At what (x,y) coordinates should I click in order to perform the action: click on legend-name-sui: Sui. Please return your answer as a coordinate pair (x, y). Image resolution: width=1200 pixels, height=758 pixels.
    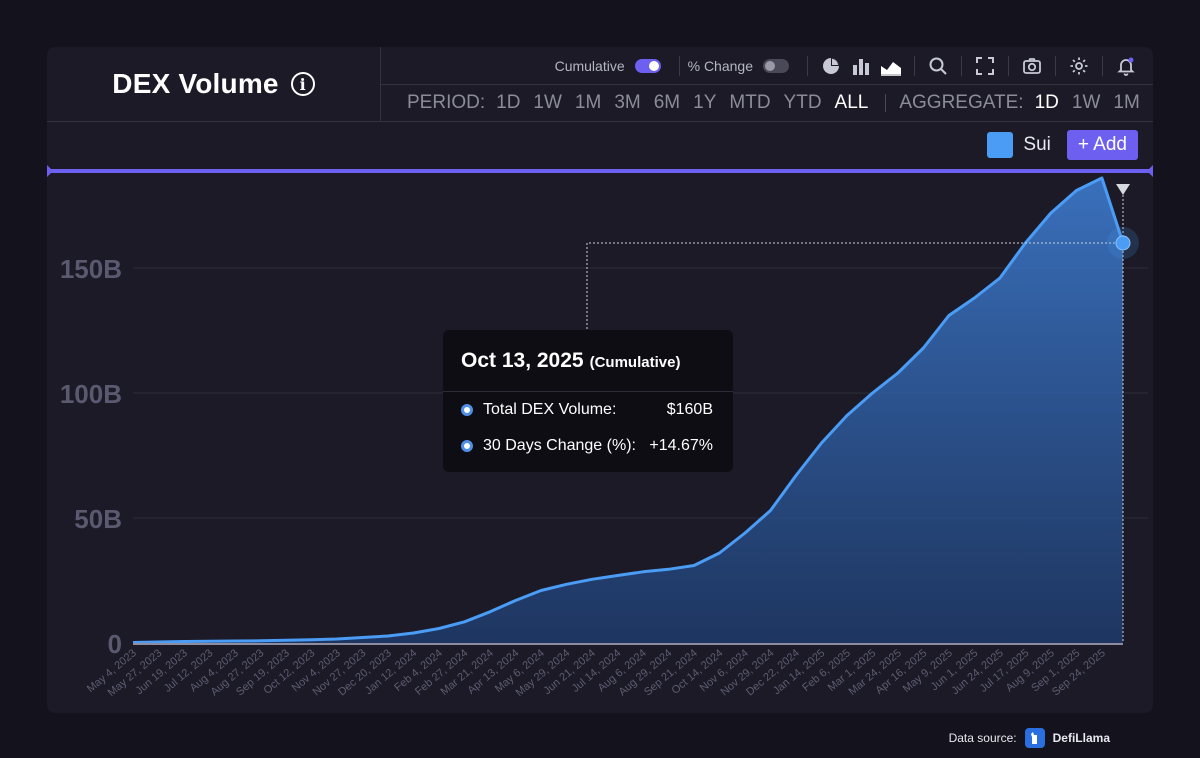
    Looking at the image, I should click on (1037, 144).